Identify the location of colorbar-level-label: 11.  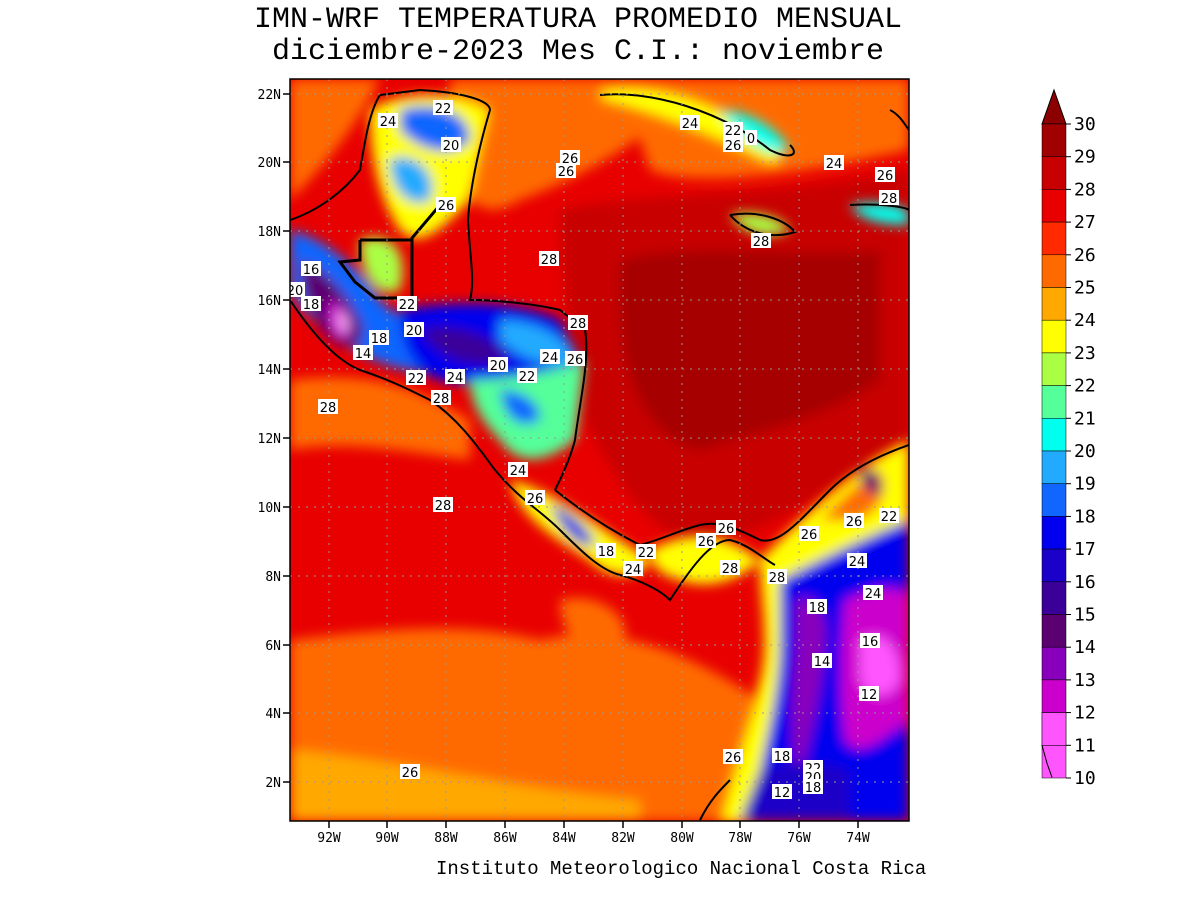
(1085, 745).